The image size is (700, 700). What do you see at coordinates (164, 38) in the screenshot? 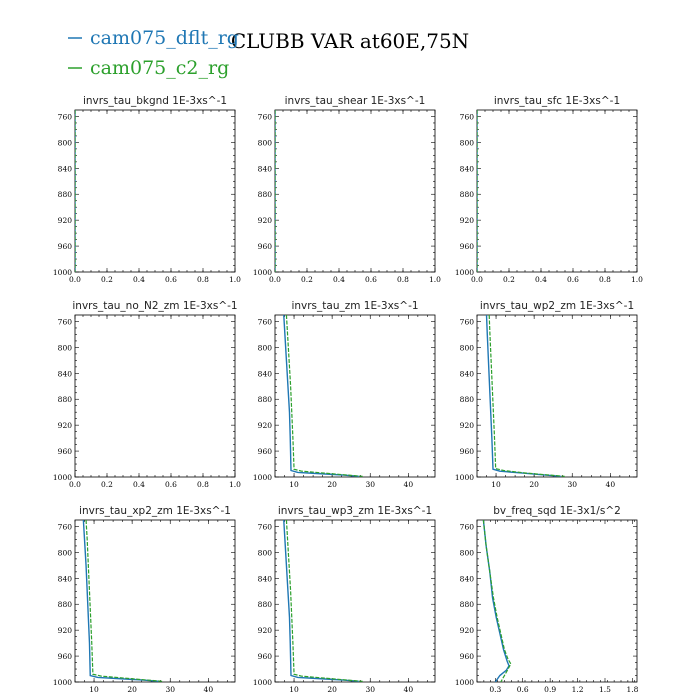
I see `legend-label: cam075_dflt_rg` at bounding box center [164, 38].